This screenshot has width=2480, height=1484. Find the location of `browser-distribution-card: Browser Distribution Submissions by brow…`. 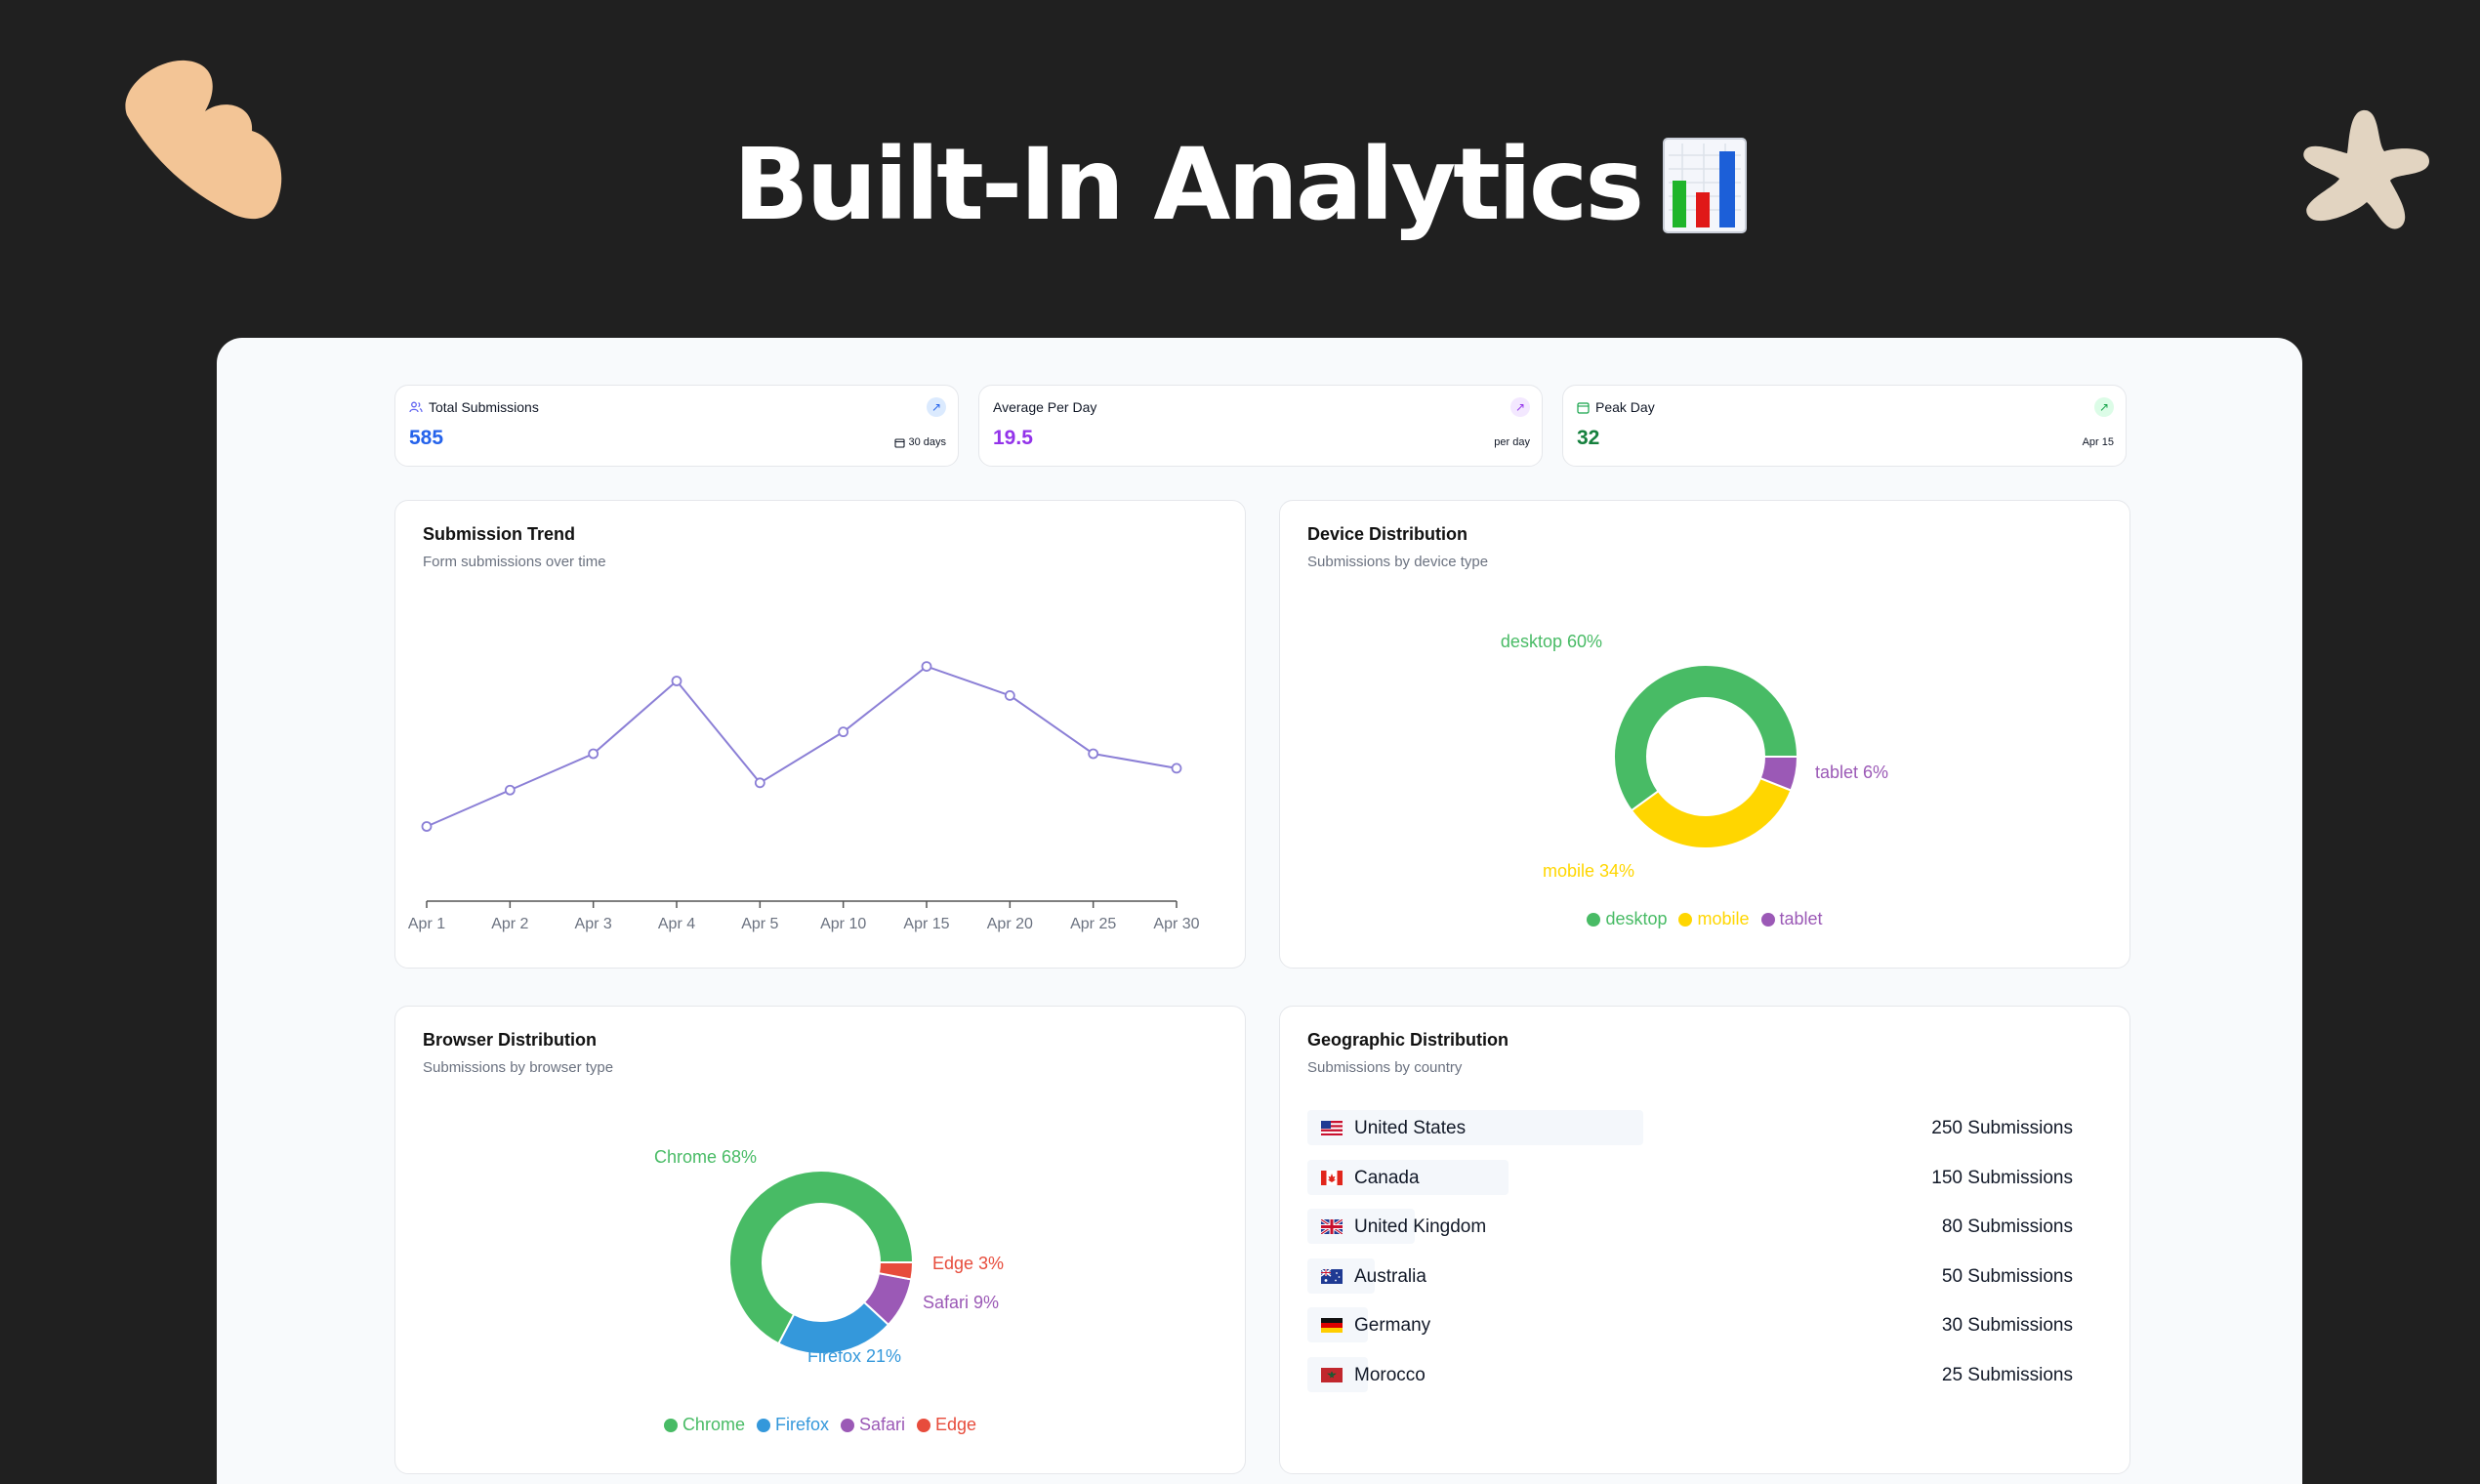

browser-distribution-card: Browser Distribution Submissions by brow… is located at coordinates (820, 1240).